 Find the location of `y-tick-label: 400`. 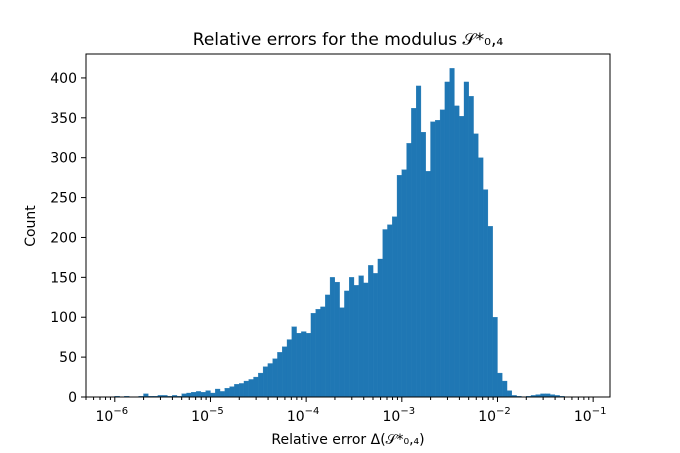

y-tick-label: 400 is located at coordinates (63, 79).